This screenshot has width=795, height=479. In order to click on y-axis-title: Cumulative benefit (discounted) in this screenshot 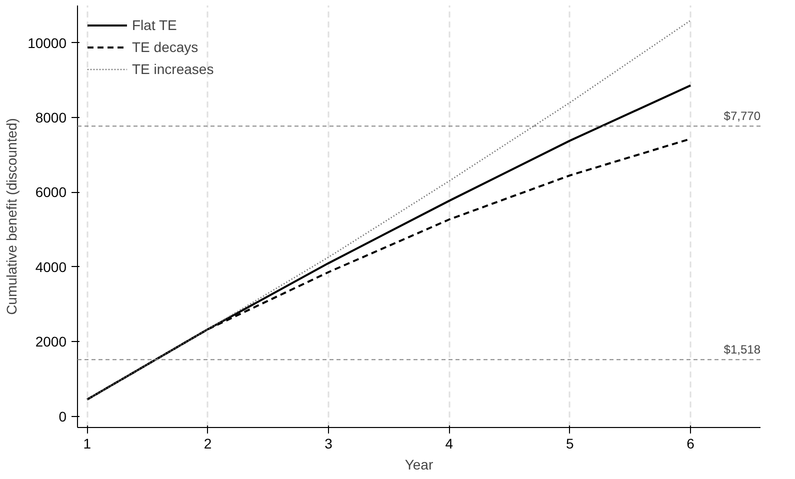, I will do `click(12, 216)`.